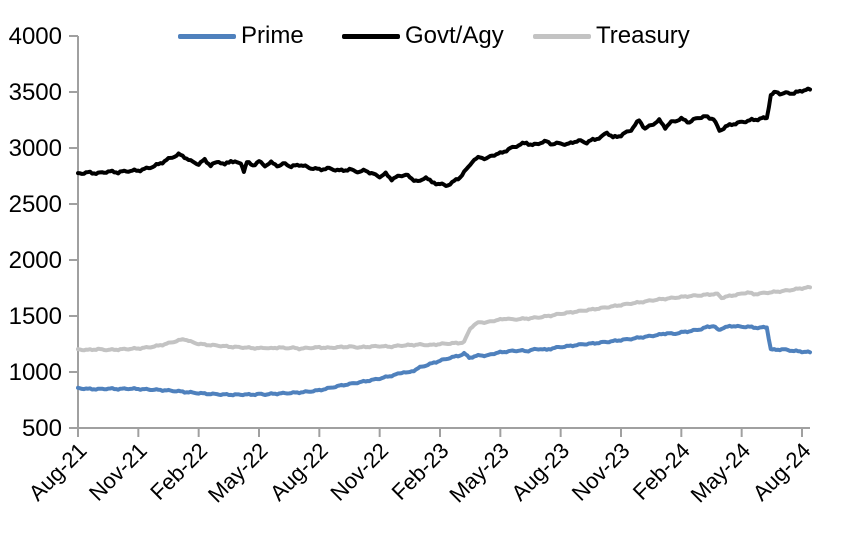  What do you see at coordinates (782, 472) in the screenshot?
I see `x-axis-label: Aug-24` at bounding box center [782, 472].